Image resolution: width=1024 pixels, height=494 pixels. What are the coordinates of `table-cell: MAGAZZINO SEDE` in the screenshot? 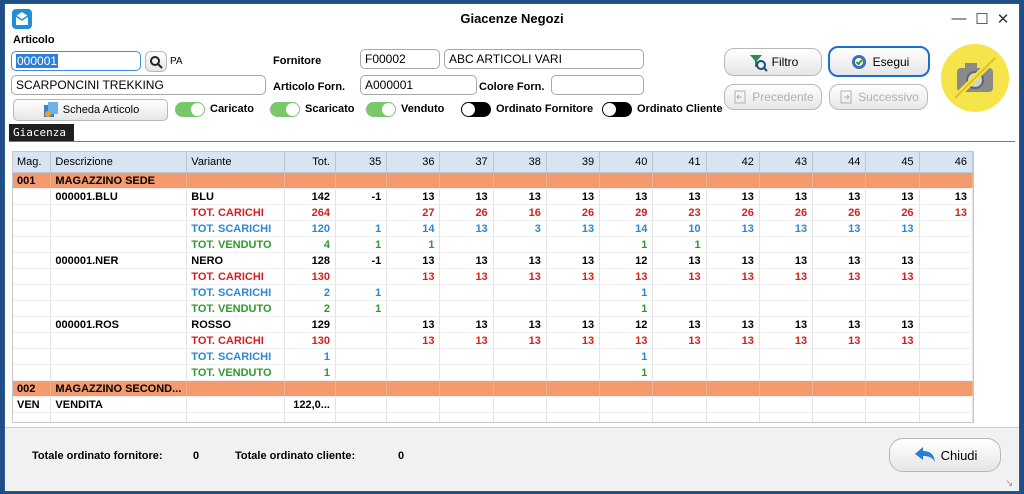 It's located at (119, 180).